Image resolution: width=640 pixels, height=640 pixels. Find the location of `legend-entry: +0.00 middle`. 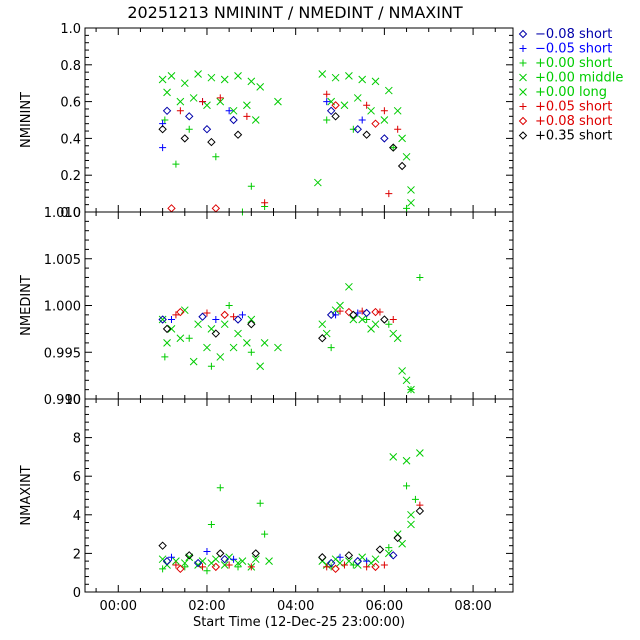

legend-entry: +0.00 middle is located at coordinates (571, 78).